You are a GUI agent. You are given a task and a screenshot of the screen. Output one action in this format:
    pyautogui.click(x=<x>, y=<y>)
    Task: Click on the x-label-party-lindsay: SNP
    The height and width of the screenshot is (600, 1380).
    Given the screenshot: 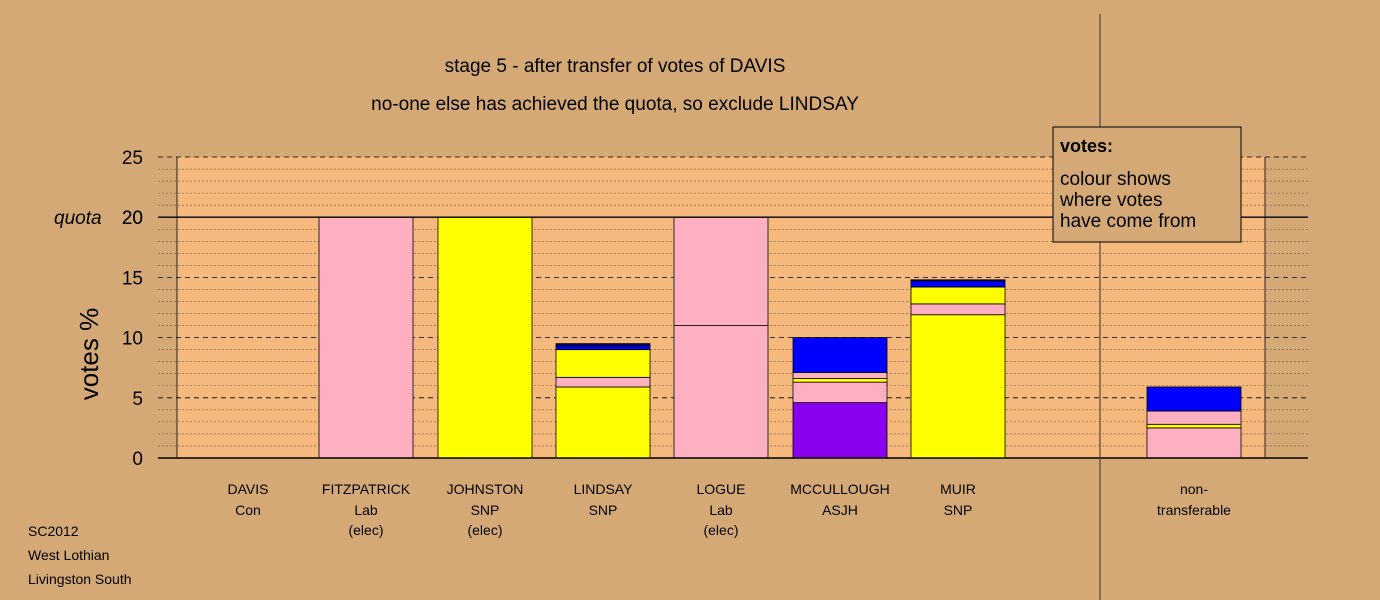 What is the action you would take?
    pyautogui.click(x=603, y=510)
    